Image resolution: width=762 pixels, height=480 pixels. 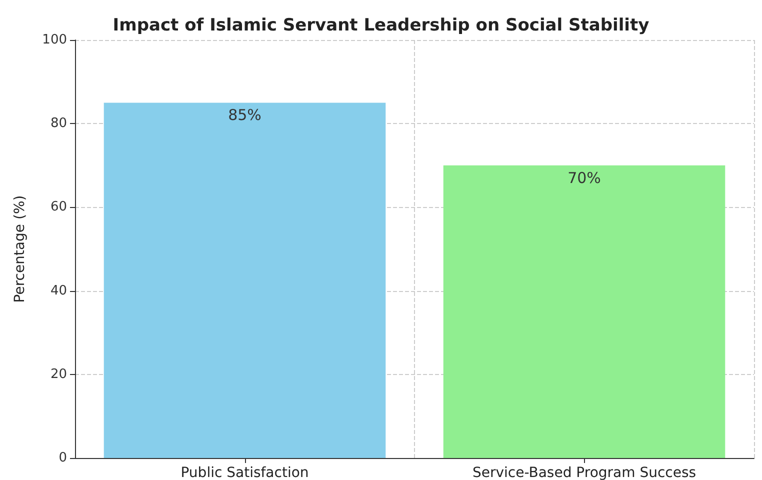 What do you see at coordinates (58, 207) in the screenshot?
I see `y-tick-label: 60` at bounding box center [58, 207].